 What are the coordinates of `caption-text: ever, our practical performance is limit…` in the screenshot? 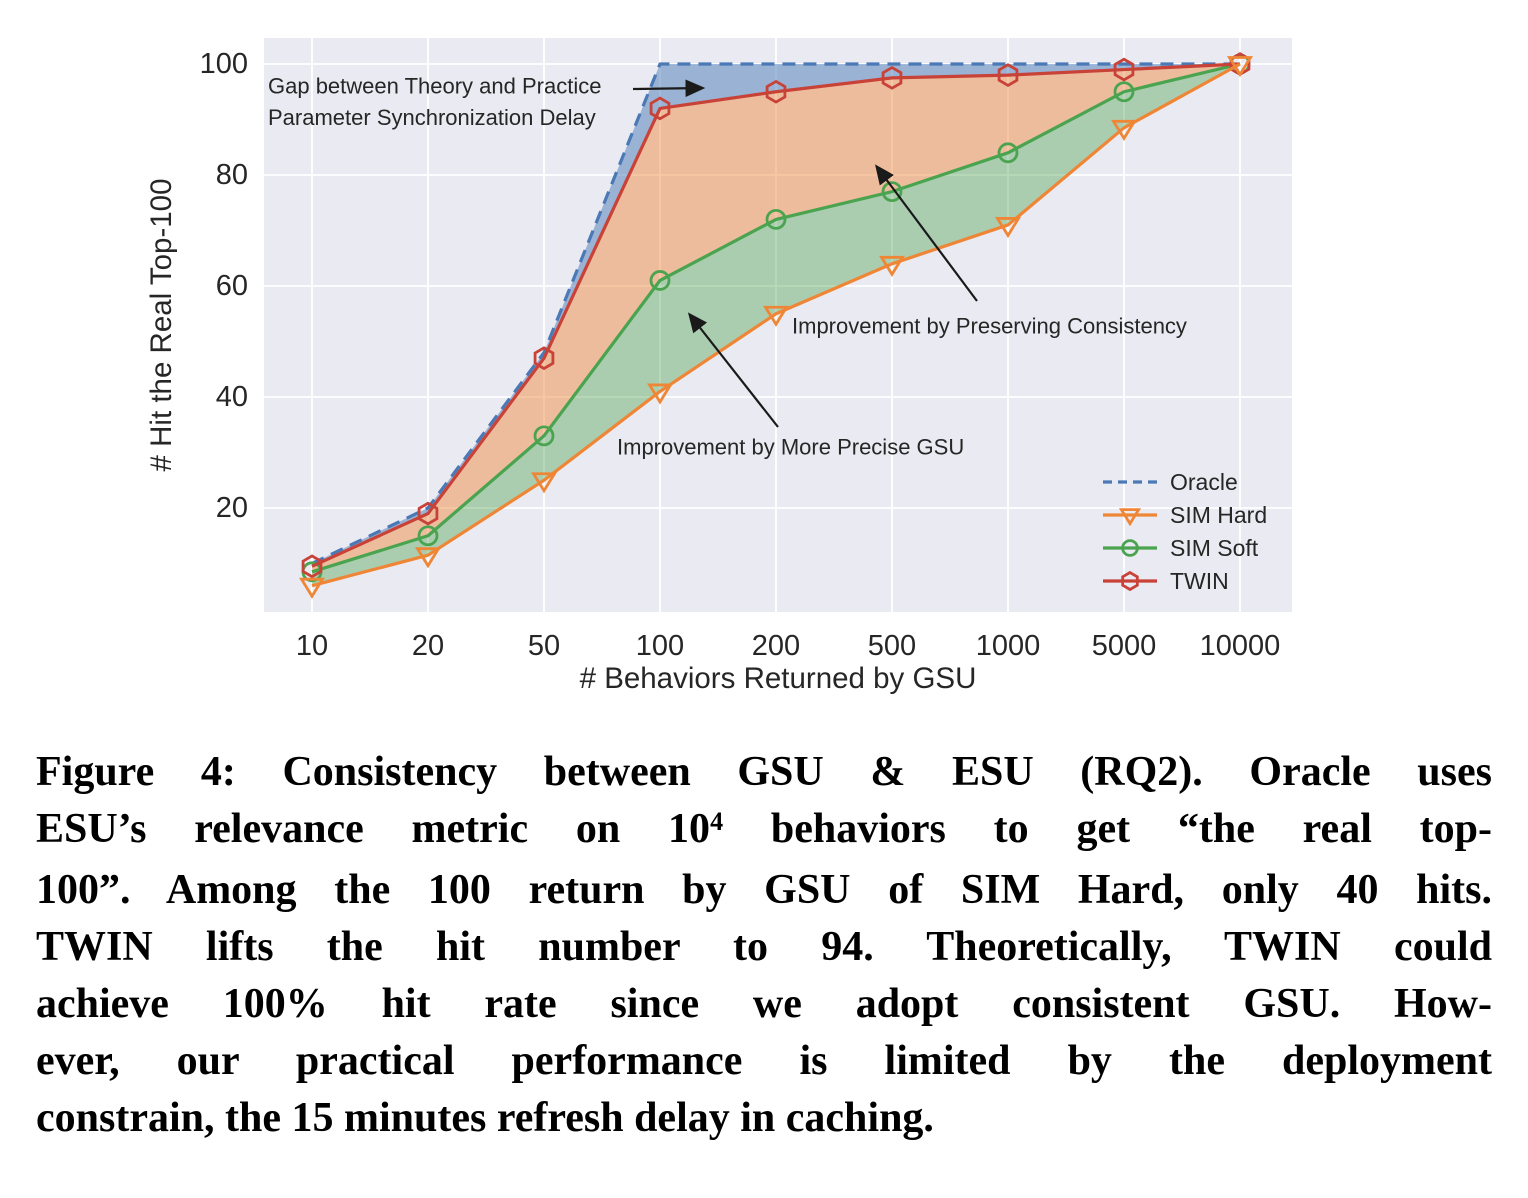 It's located at (764, 1061).